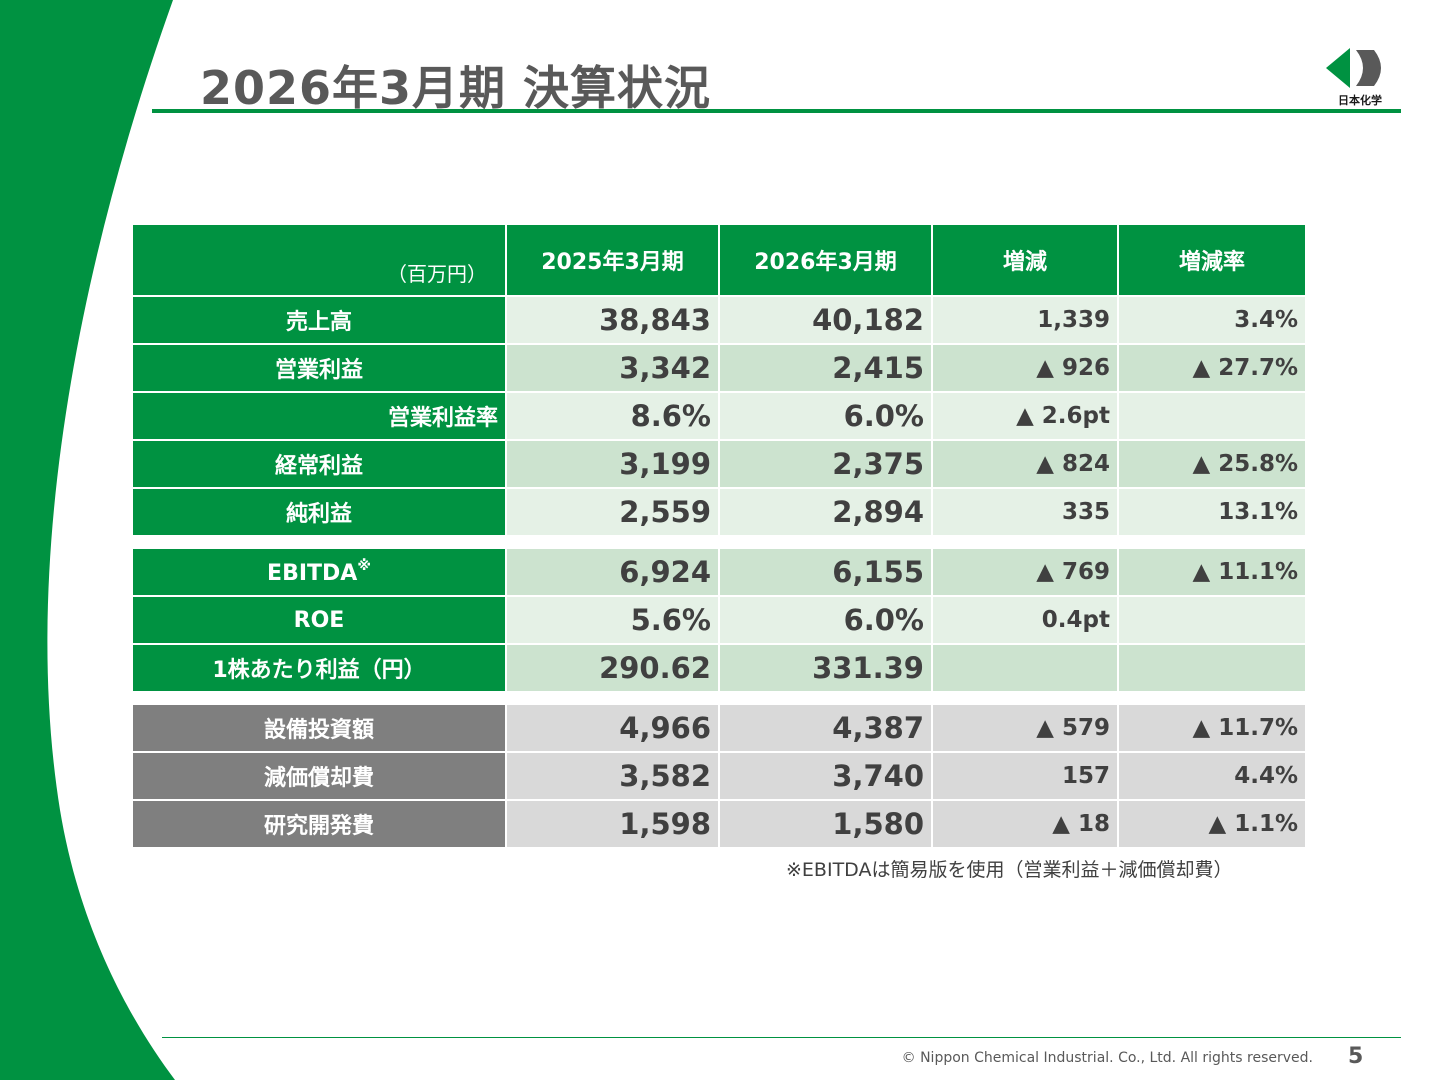 The image size is (1440, 1080). What do you see at coordinates (1360, 100) in the screenshot?
I see `logo-text: 日本化学` at bounding box center [1360, 100].